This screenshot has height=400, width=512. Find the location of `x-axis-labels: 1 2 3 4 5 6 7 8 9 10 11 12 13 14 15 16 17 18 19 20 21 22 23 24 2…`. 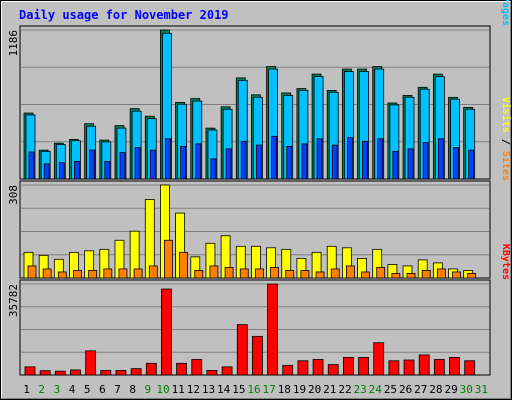

x-axis-labels: 1 2 3 4 5 6 7 8 9 10 11 12 13 14 15 16 17 18 19 20 21 22 23 24 2… is located at coordinates (255, 389).